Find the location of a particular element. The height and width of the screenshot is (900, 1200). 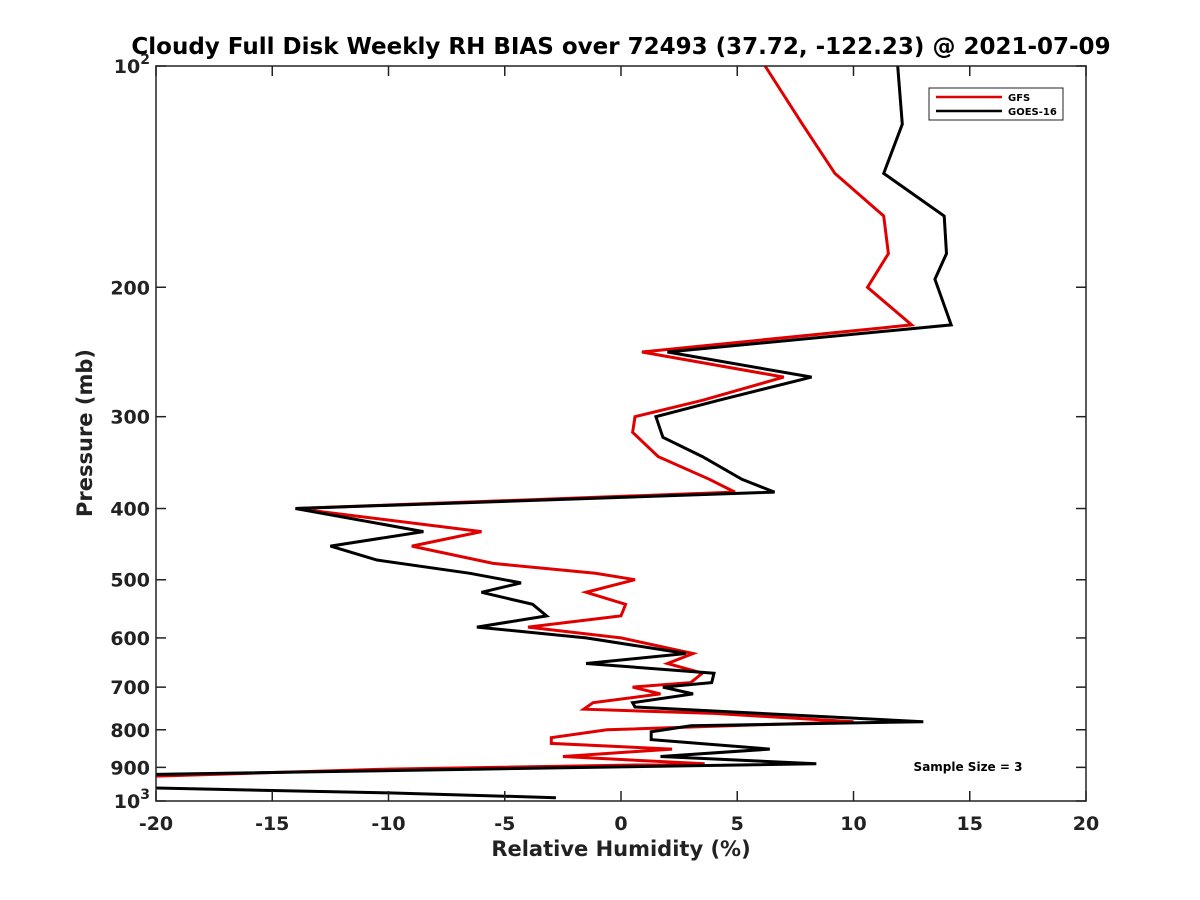

x-tick-label: -10 is located at coordinates (388, 824).